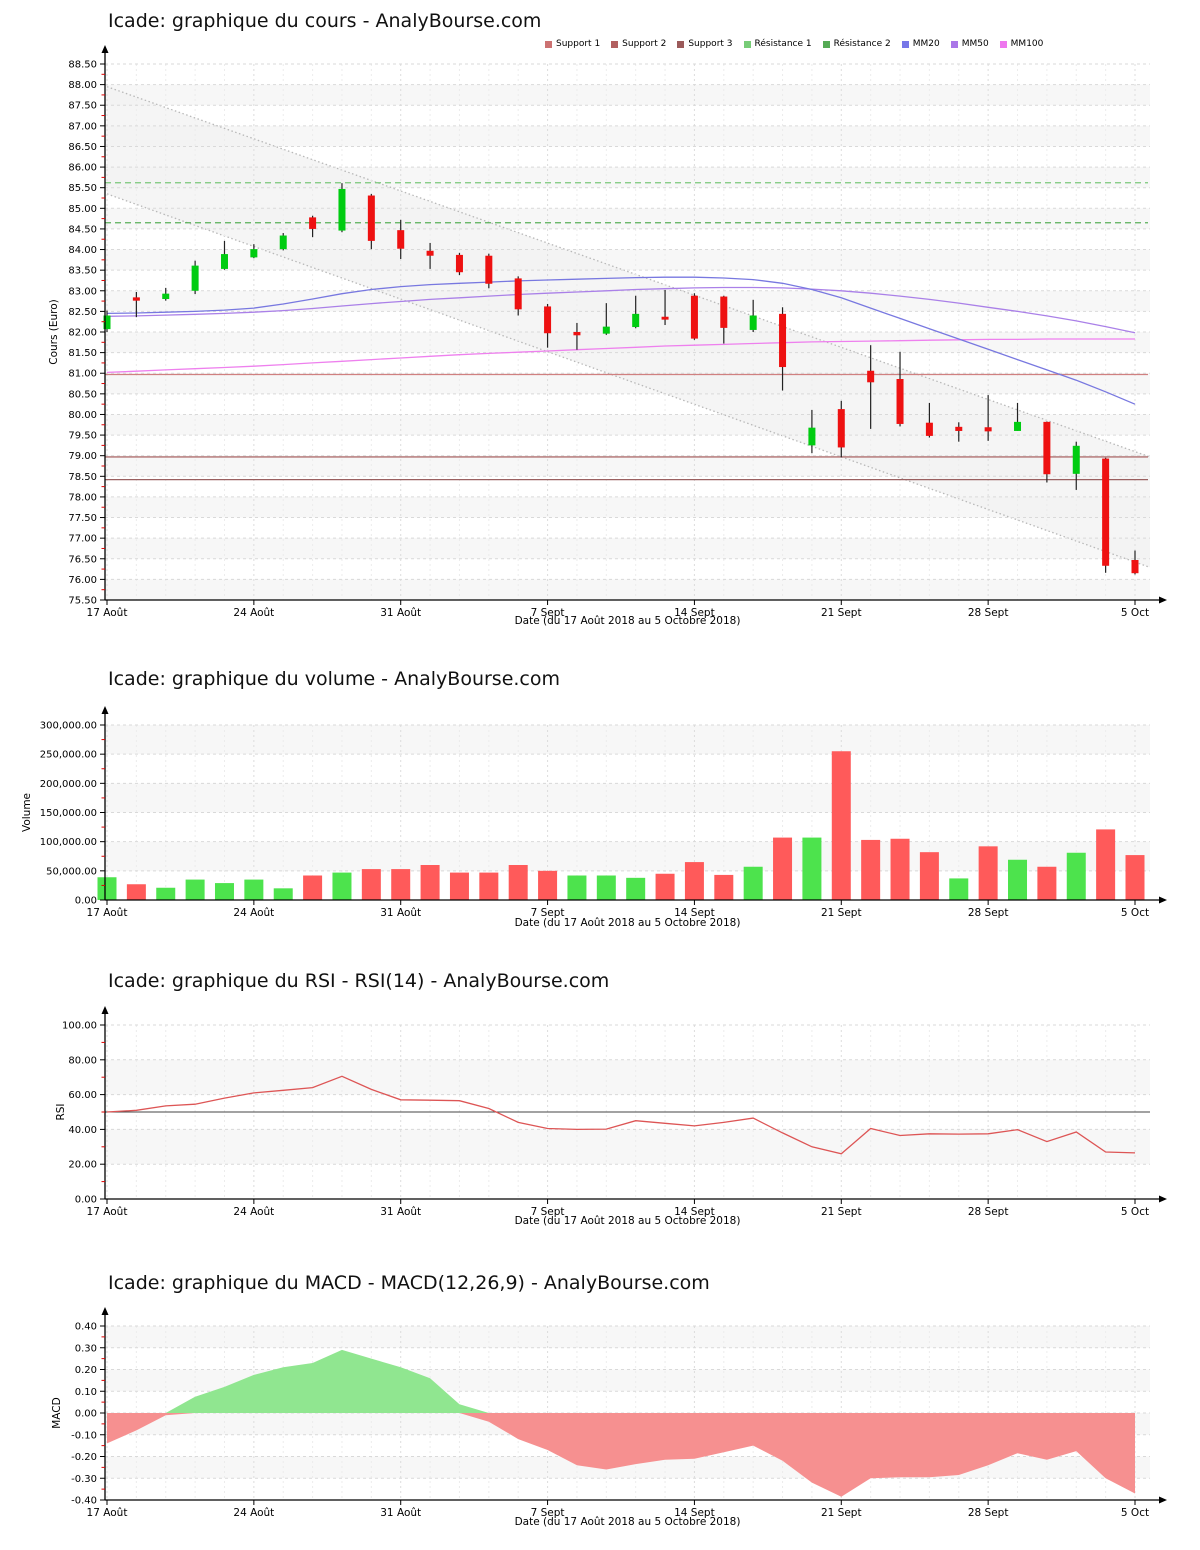 The image size is (1200, 1550). Describe the element at coordinates (82, 85) in the screenshot. I see `axis-label: 88.00` at that location.